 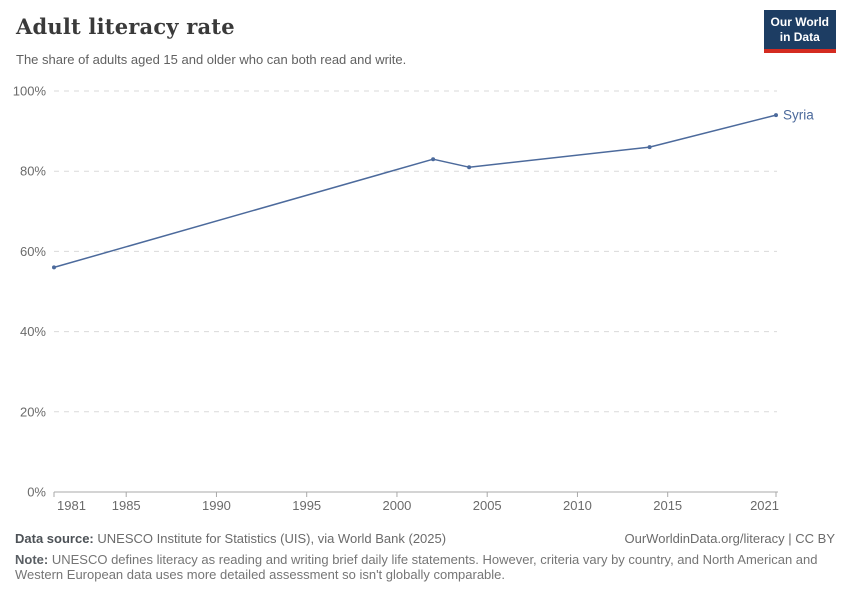 What do you see at coordinates (30, 91) in the screenshot?
I see `y-axis-tick-label: 100%` at bounding box center [30, 91].